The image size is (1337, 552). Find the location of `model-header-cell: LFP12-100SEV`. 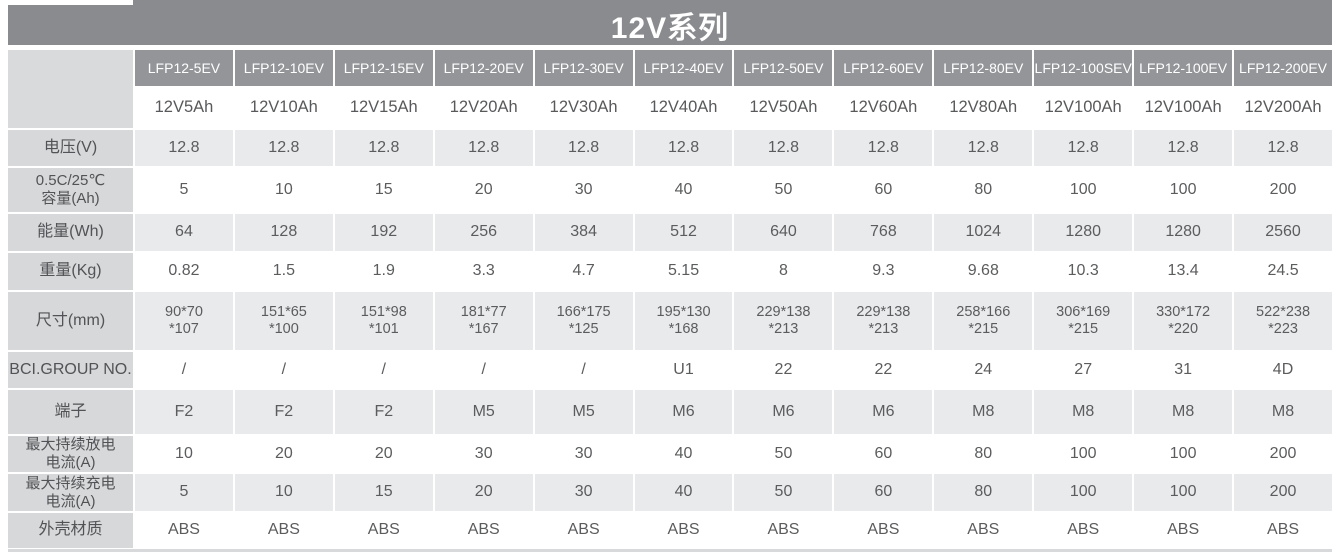

model-header-cell: LFP12-100SEV is located at coordinates (1083, 68).